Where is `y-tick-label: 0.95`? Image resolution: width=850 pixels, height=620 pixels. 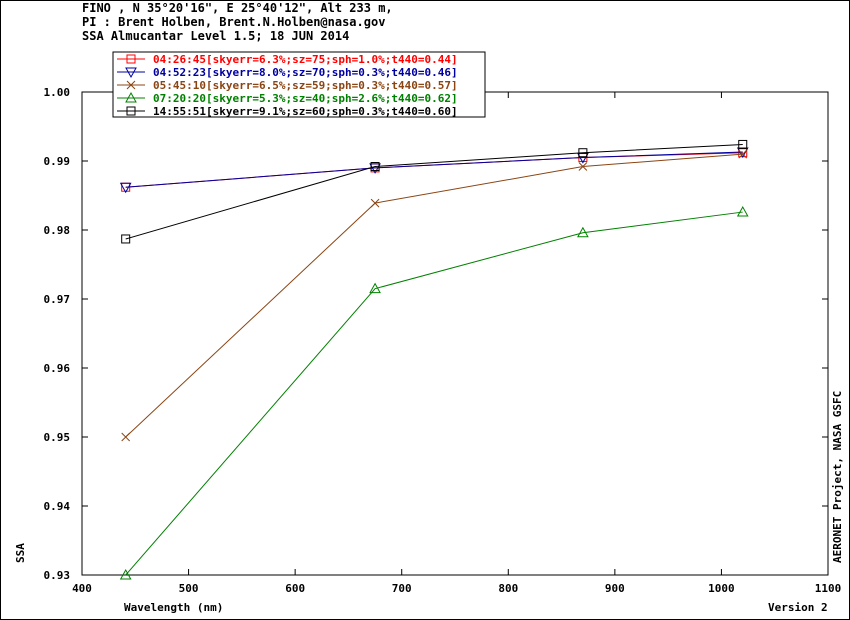 y-tick-label: 0.95 is located at coordinates (57, 437).